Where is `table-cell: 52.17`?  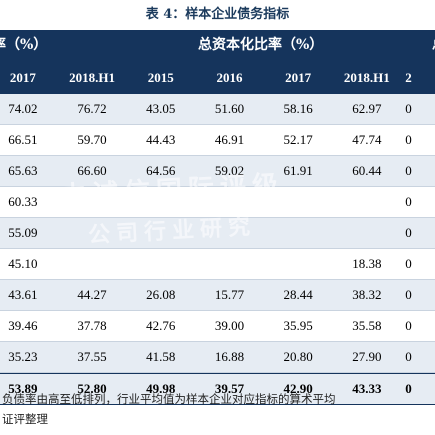
table-cell: 52.17 is located at coordinates (298, 139).